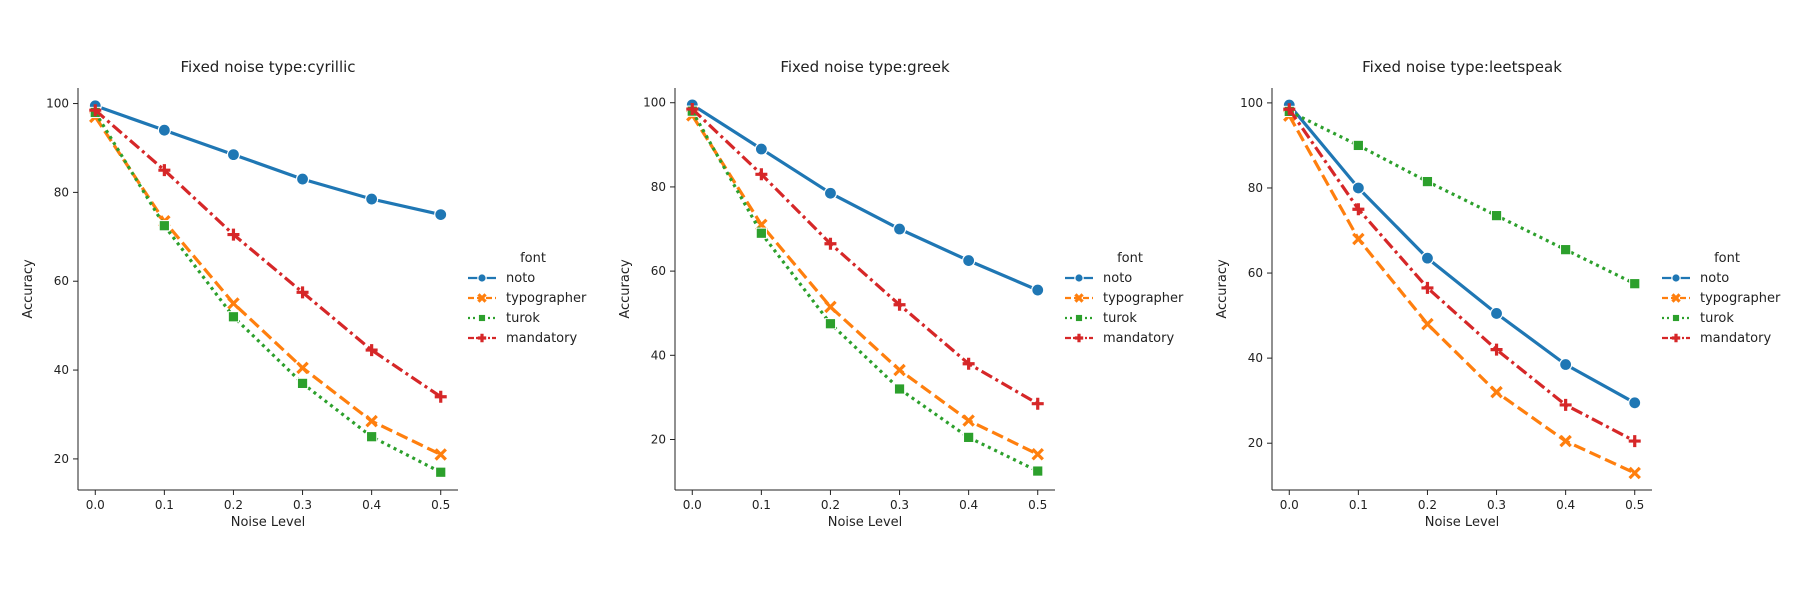 The image size is (1800, 600). I want to click on y-tick-label: 80, so click(658, 187).